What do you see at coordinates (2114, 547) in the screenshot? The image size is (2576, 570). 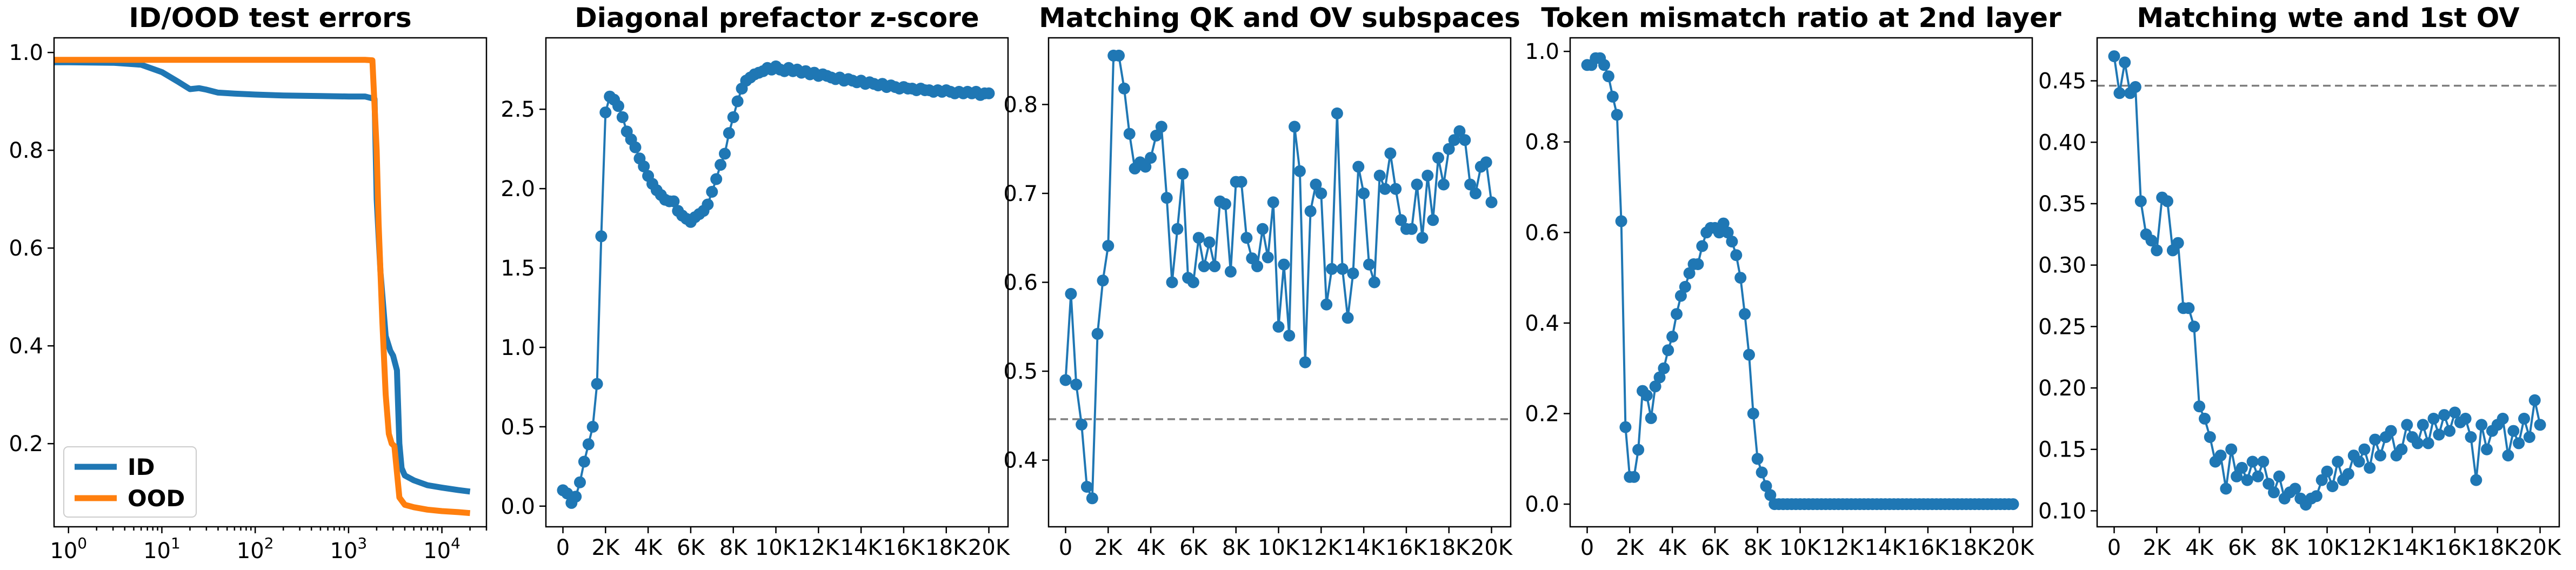 I see `x-tick-label: 0` at bounding box center [2114, 547].